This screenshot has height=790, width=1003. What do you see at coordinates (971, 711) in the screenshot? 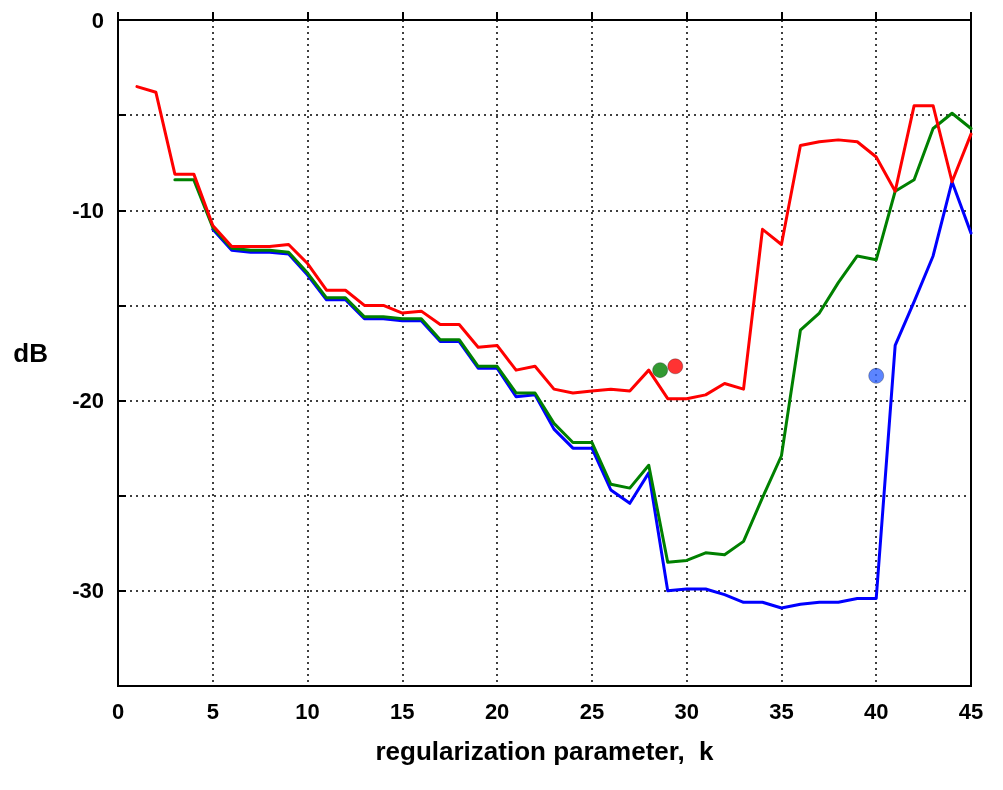
I see `x-tick-label: 45` at bounding box center [971, 711].